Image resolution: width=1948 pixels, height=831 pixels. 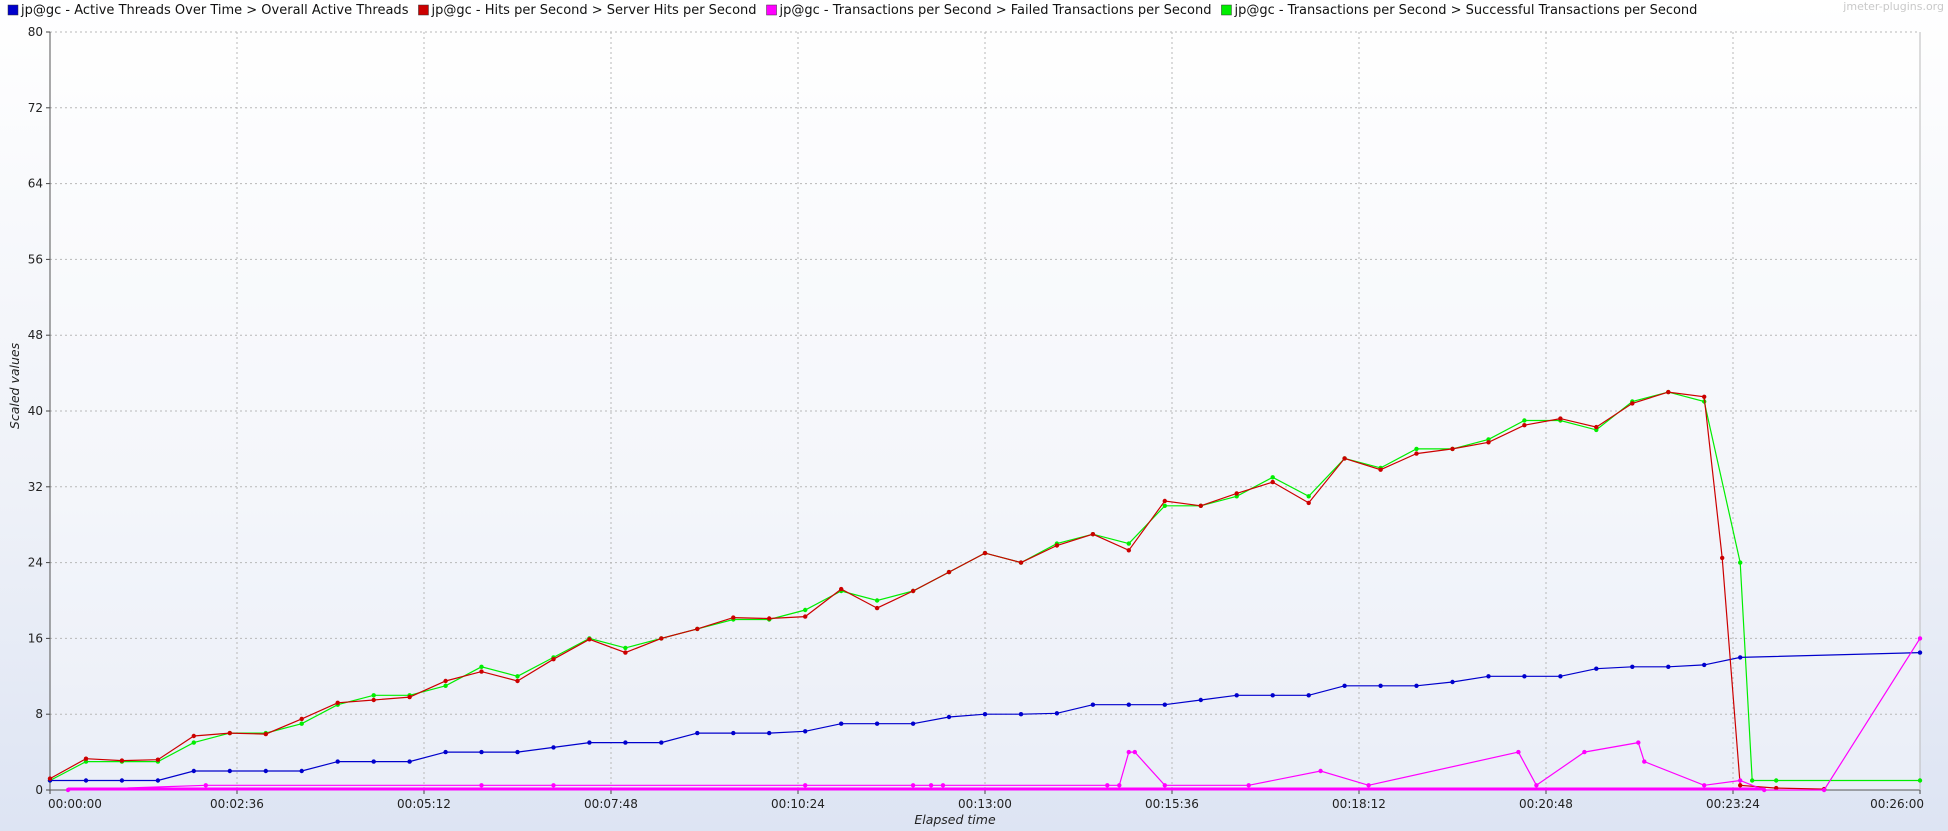 I want to click on x-tick-label: 00:10:24, so click(x=798, y=804).